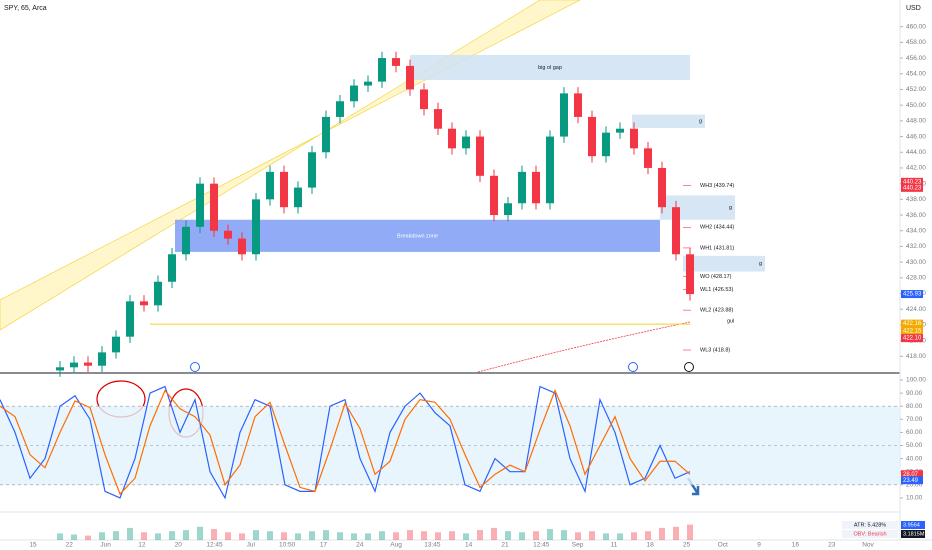  Describe the element at coordinates (796, 545) in the screenshot. I see `x-tick-label: 16` at that location.